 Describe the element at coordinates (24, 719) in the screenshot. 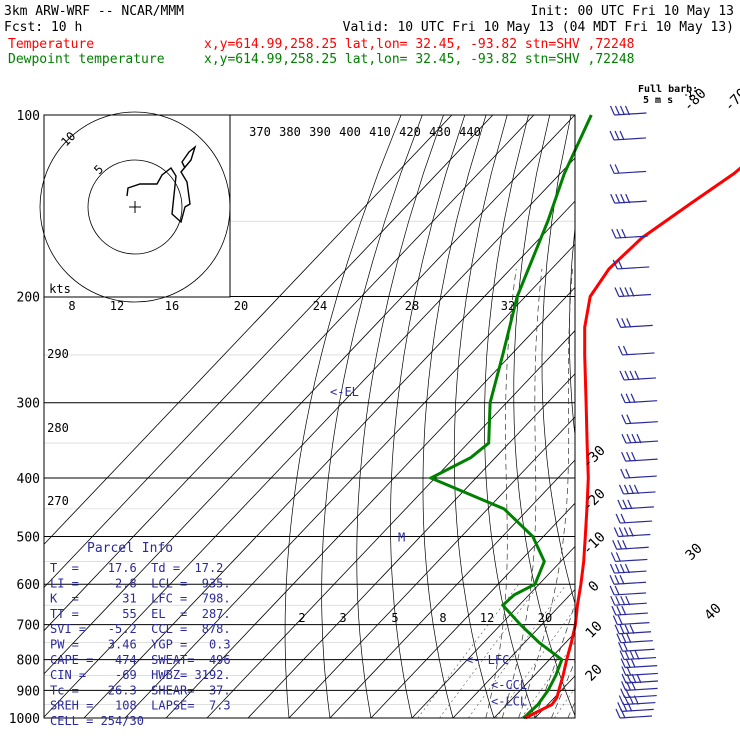

I see `pressure-tick-label: 1000` at that location.